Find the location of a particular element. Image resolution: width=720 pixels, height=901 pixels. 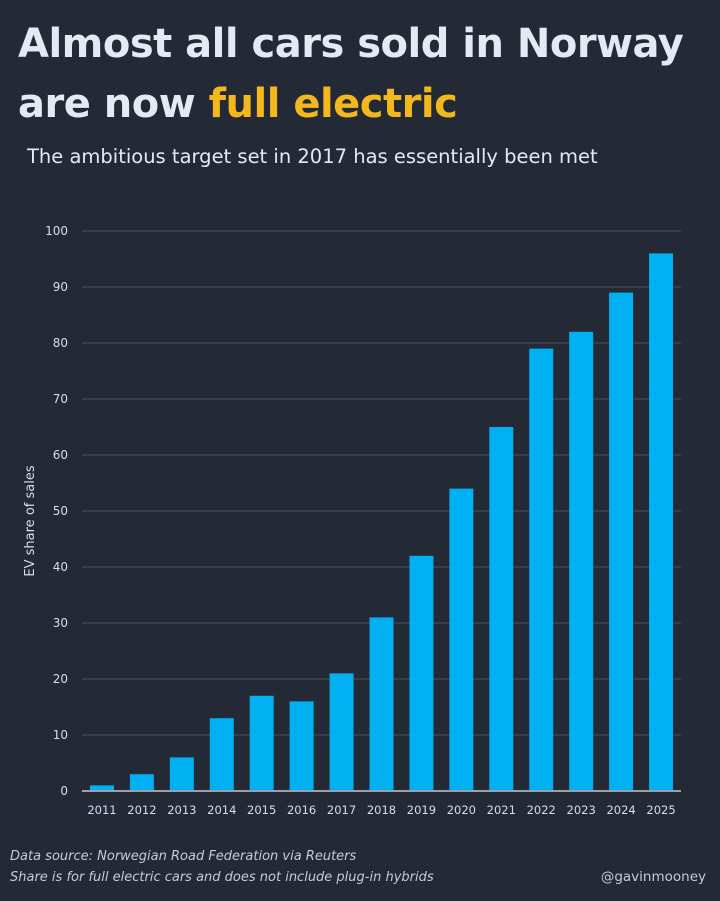

x-tick-label: 2017 is located at coordinates (341, 810).